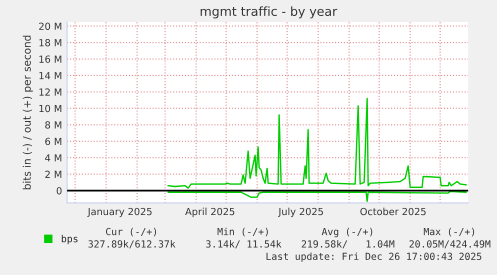 The width and height of the screenshot is (497, 275). What do you see at coordinates (347, 233) in the screenshot?
I see `text: Avg (-/+)` at bounding box center [347, 233].